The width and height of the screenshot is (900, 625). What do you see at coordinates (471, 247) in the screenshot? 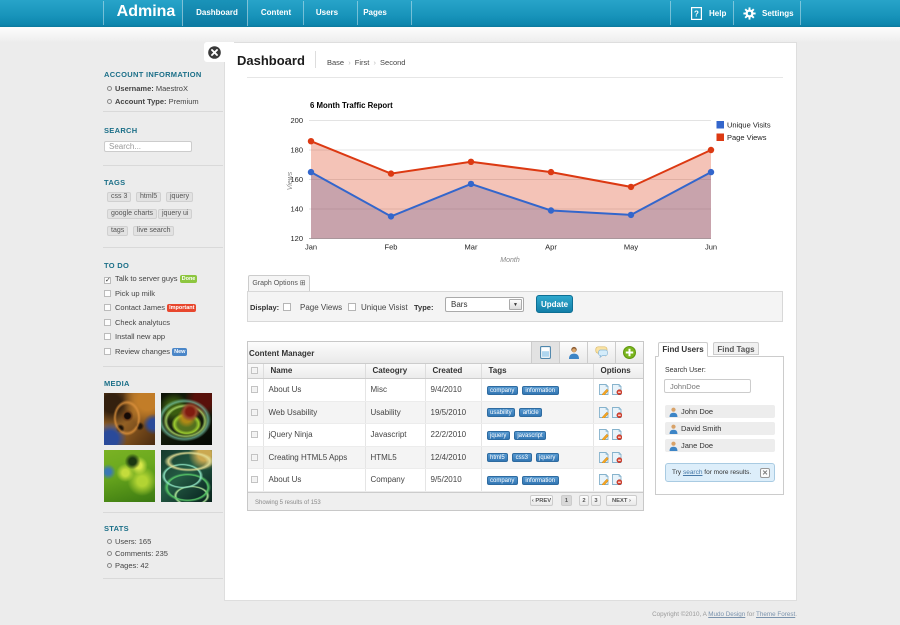
I see `svg-text: Mar` at bounding box center [471, 247].